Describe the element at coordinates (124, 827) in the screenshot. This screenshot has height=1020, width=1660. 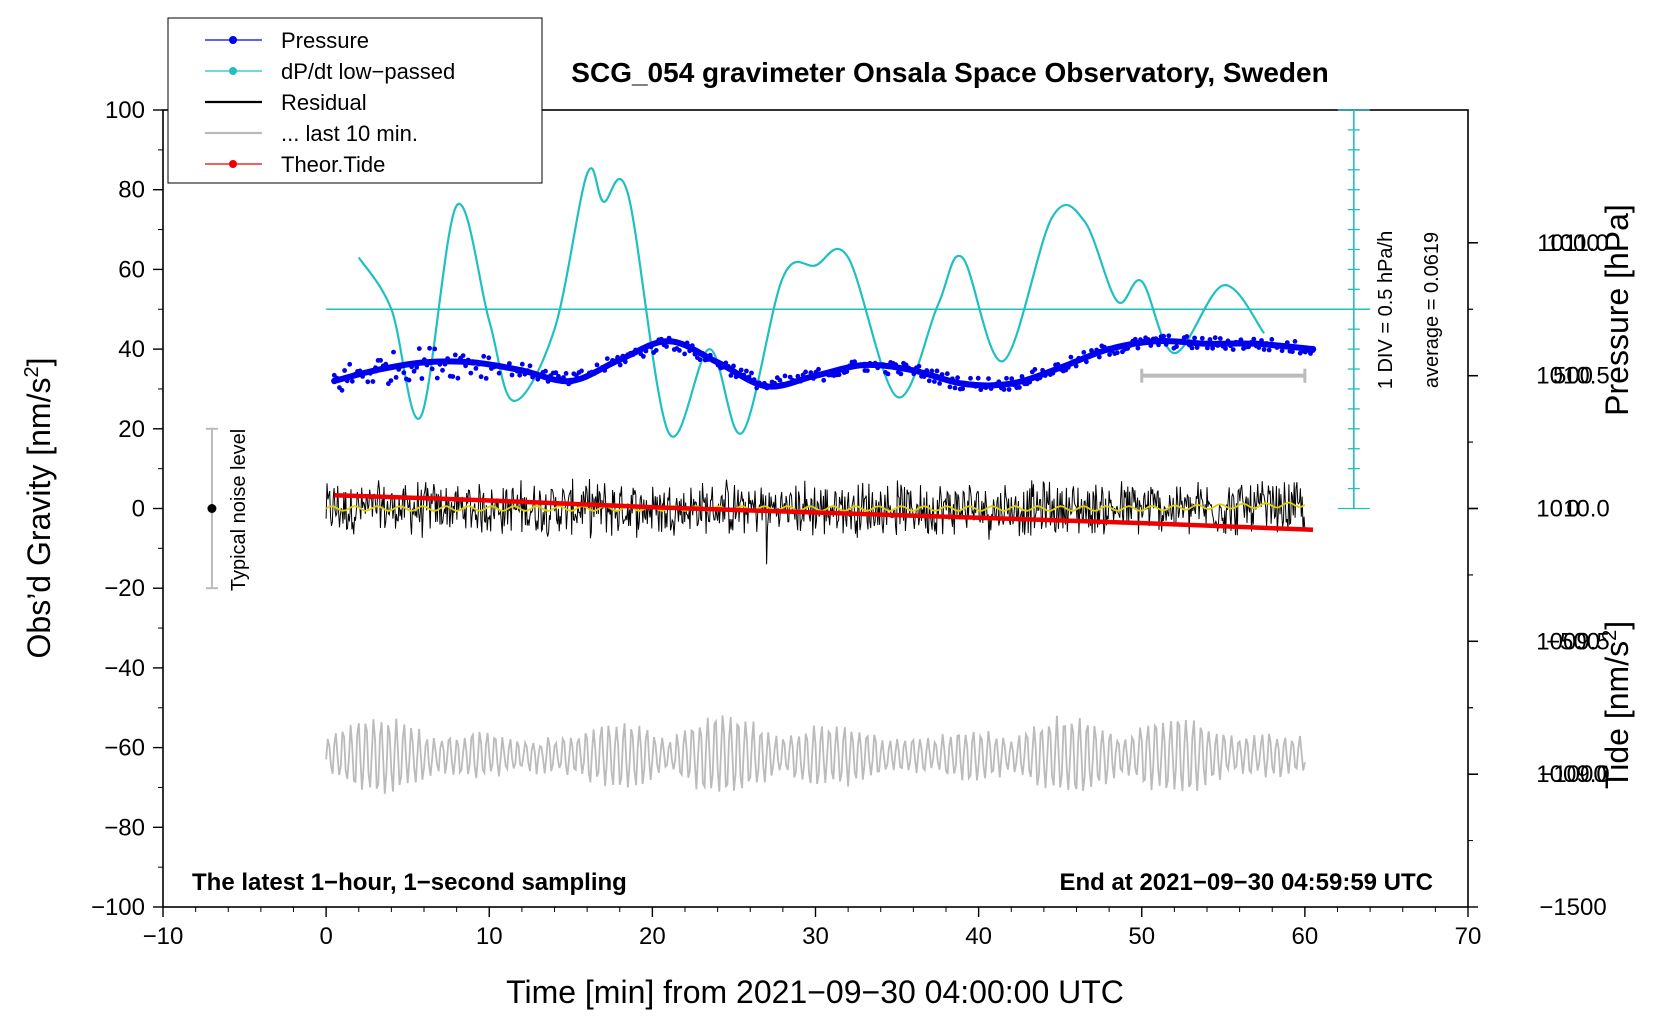
I see `y-tick-label: −80` at that location.